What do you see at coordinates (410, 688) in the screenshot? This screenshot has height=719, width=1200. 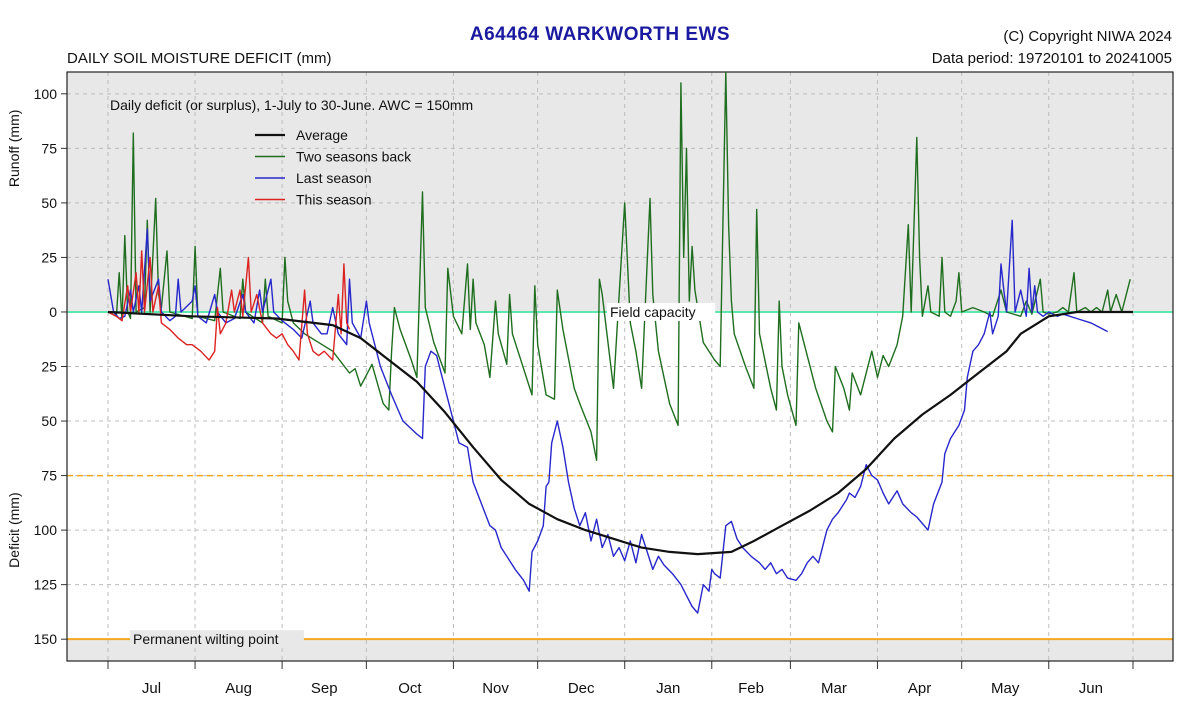 I see `x-tick-label: Oct` at bounding box center [410, 688].